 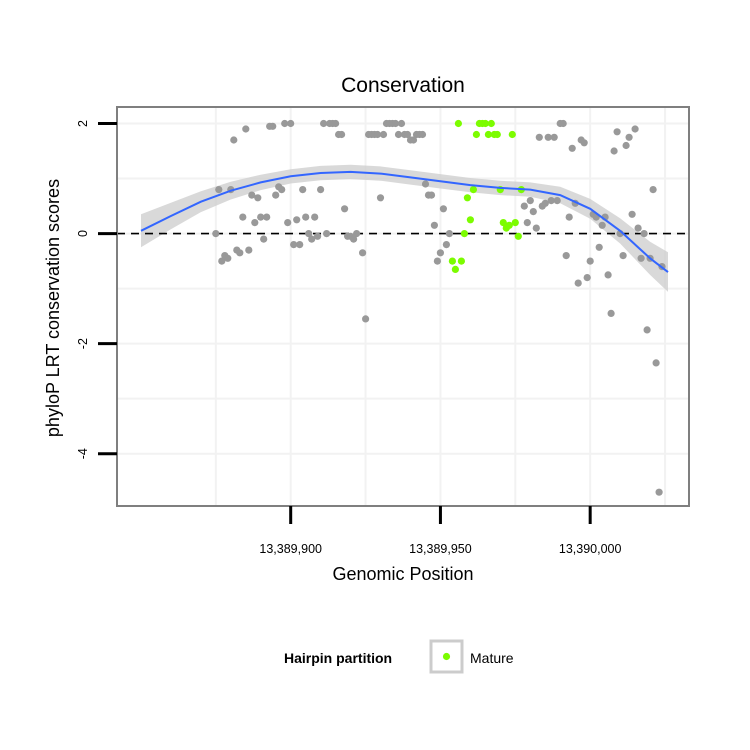 I want to click on legend-title: Hairpin partition, so click(x=338, y=658).